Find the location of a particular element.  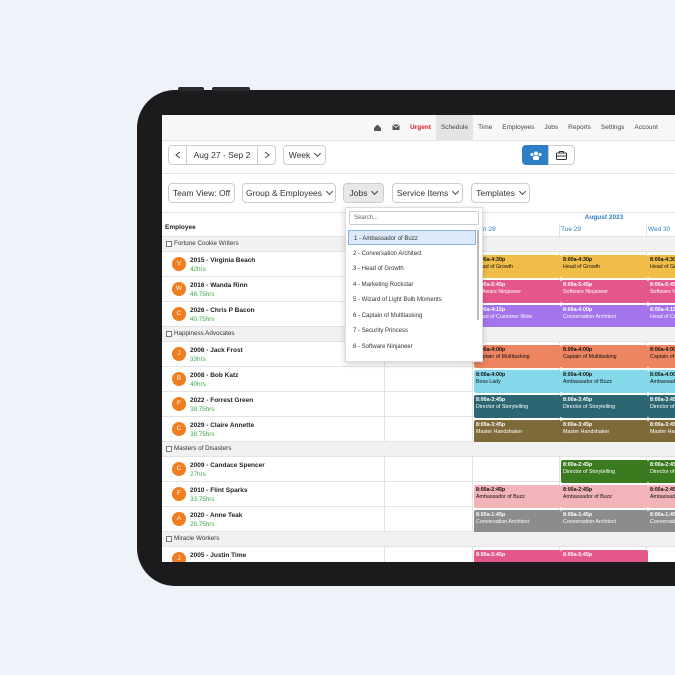

dropdown-item: 3 - Head of Growth is located at coordinates (378, 269).